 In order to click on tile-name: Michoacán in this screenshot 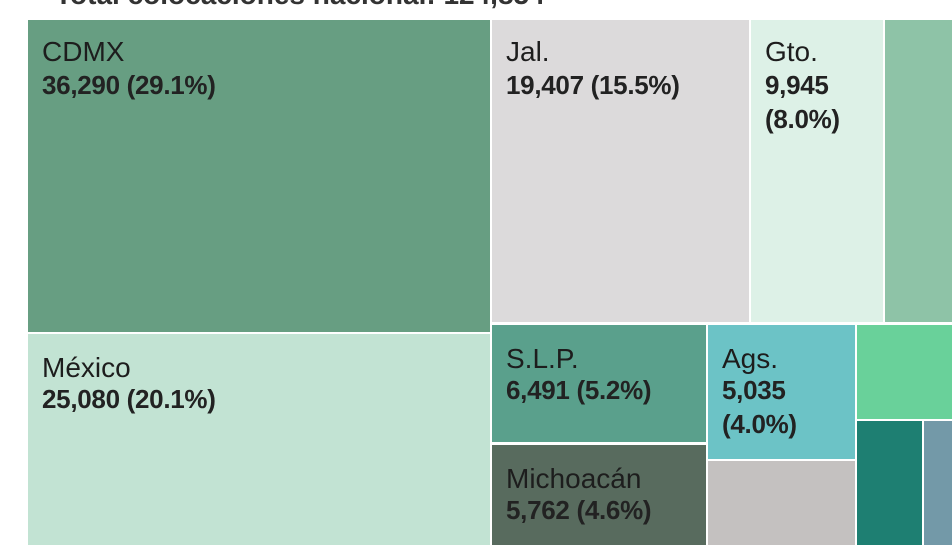, I will do `click(574, 478)`.